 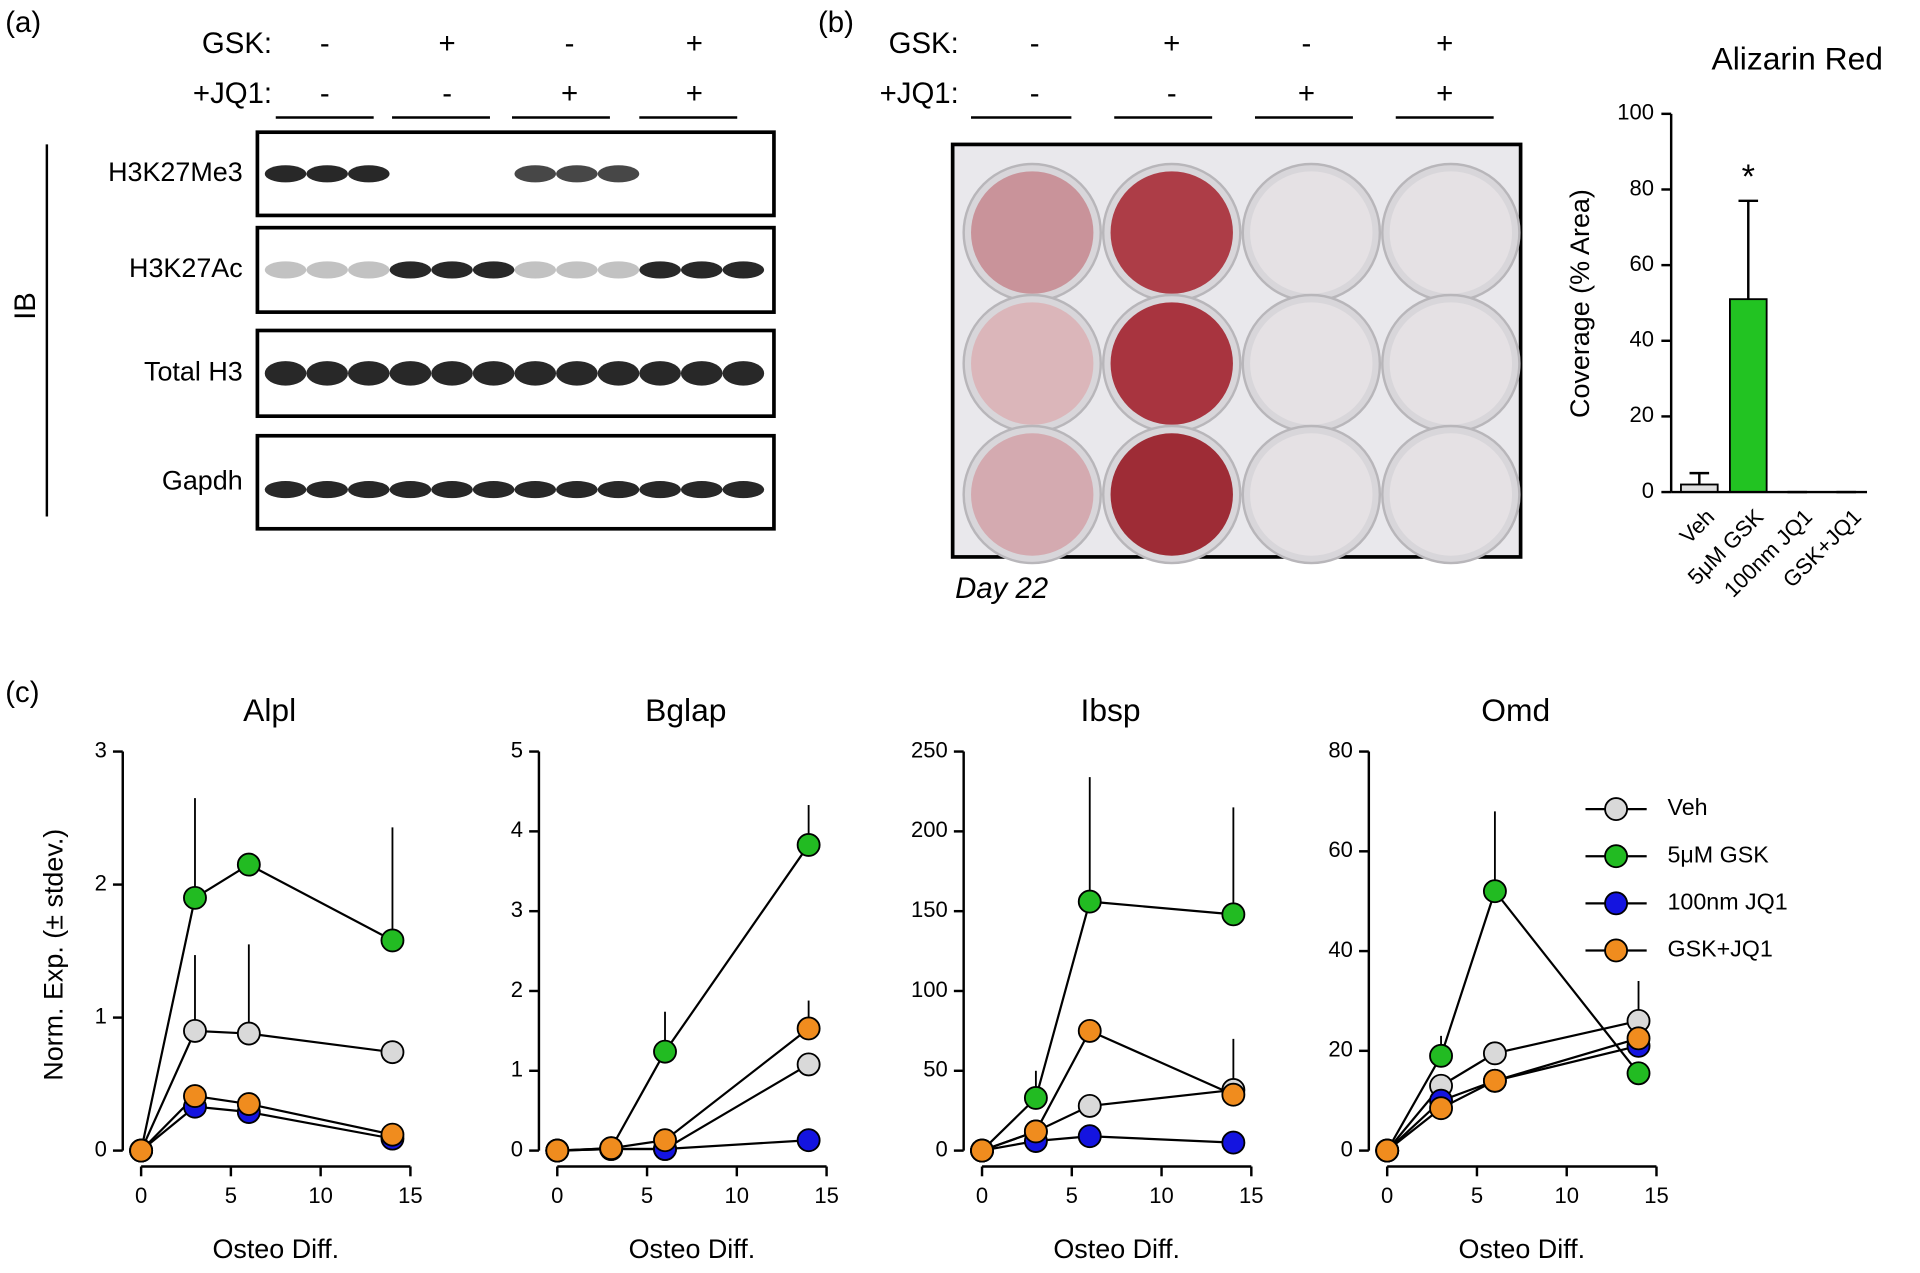 What do you see at coordinates (1340, 1049) in the screenshot?
I see `y-tick-label: 20` at bounding box center [1340, 1049].